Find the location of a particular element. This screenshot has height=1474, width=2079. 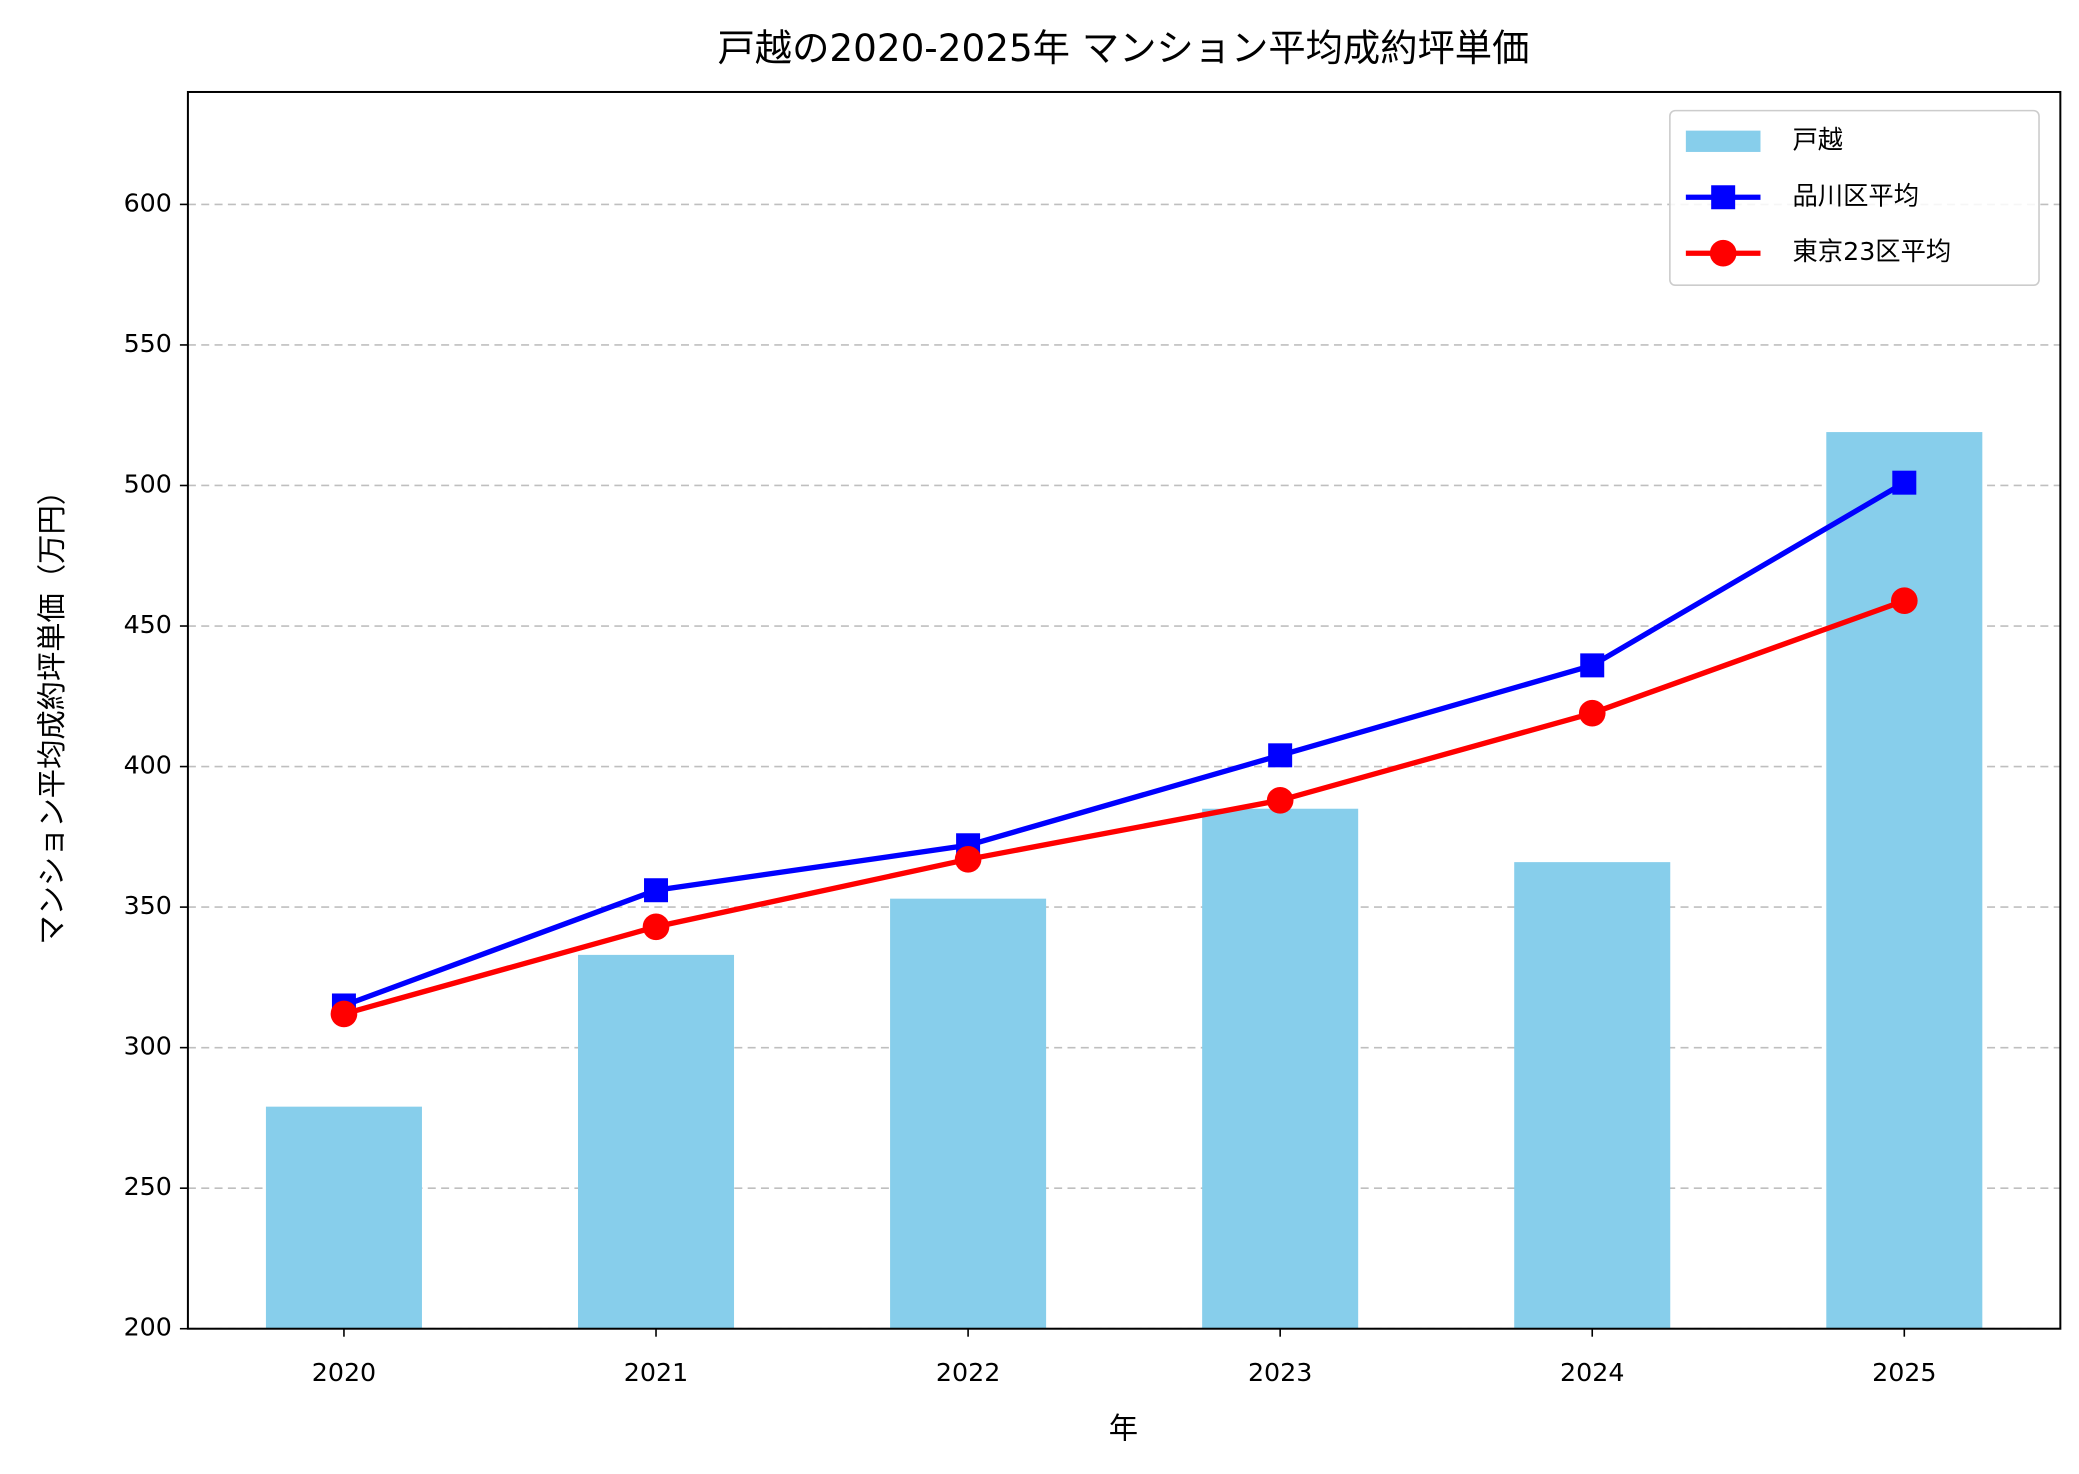

chart-title: 戸越の2020-2025年 マンション平均成約坪単価 is located at coordinates (1124, 48).